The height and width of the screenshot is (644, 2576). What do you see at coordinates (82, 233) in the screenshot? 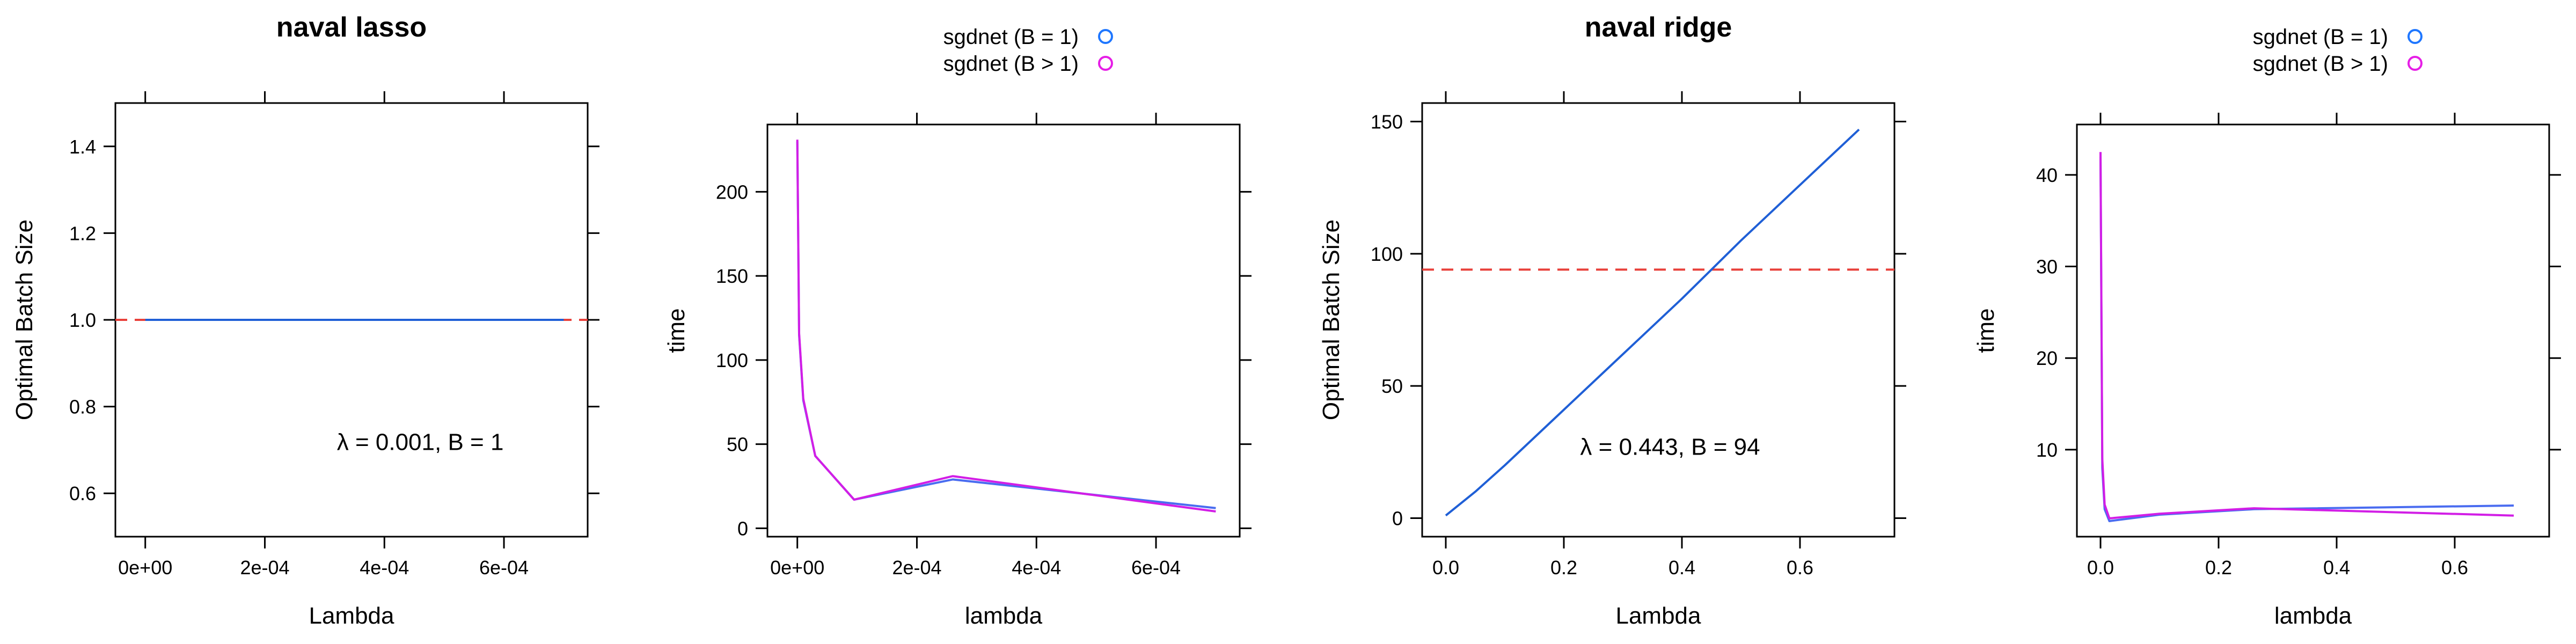
I see `y-tick-label: 1.2` at bounding box center [82, 233].